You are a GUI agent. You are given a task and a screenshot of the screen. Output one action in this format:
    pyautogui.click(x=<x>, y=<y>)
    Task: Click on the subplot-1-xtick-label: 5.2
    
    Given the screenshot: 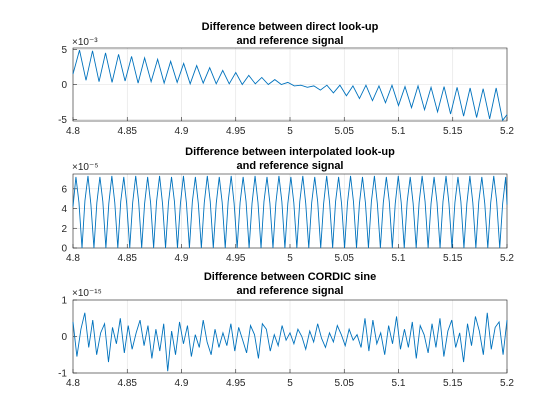 What is the action you would take?
    pyautogui.click(x=507, y=131)
    